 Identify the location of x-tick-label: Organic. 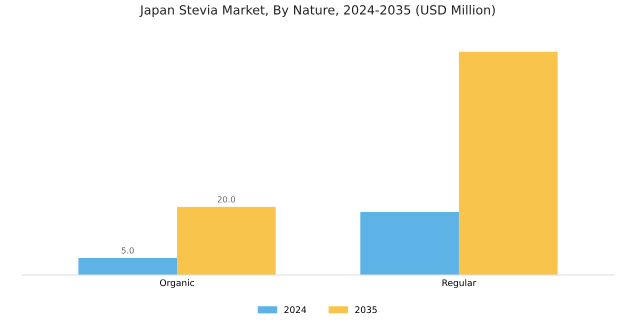
(177, 283).